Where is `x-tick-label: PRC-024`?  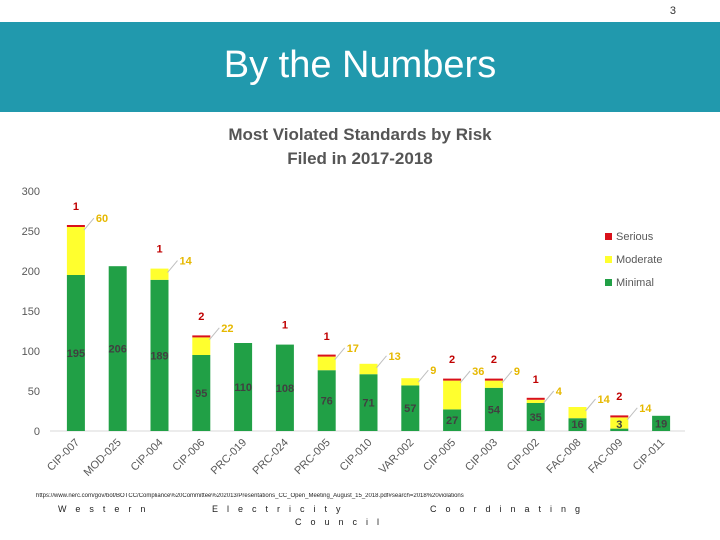
x-tick-label: PRC-024 is located at coordinates (271, 457).